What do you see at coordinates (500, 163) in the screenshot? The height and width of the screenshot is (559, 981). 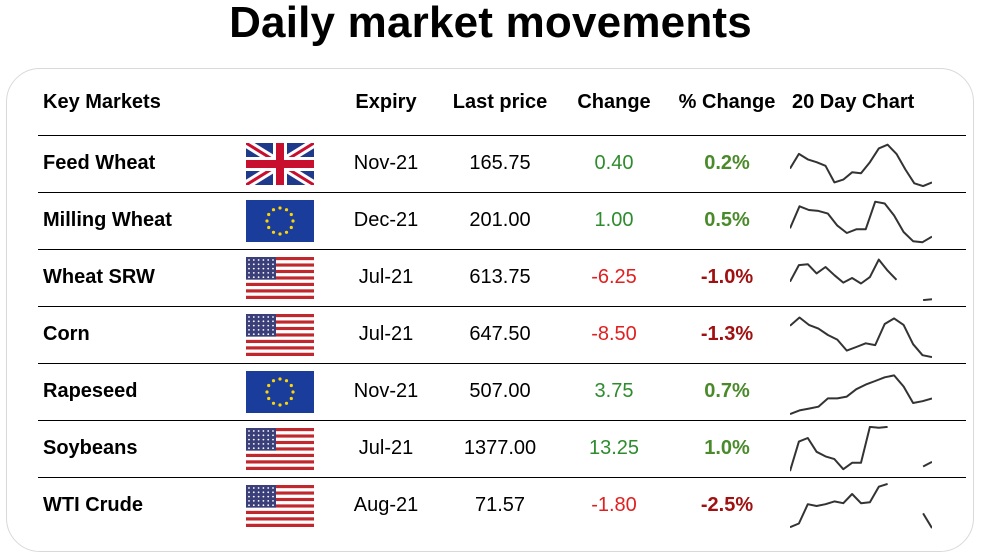 I see `last-price-cell: 165.75` at bounding box center [500, 163].